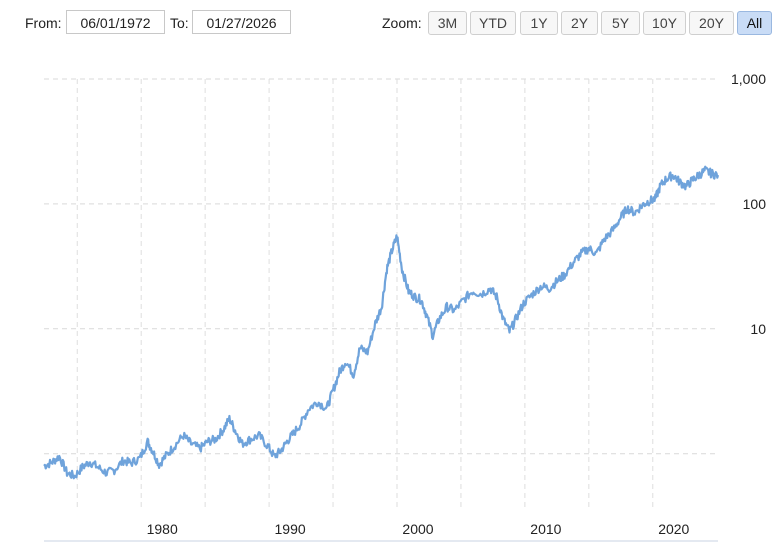  What do you see at coordinates (758, 329) in the screenshot?
I see `y-tick-label: 10` at bounding box center [758, 329].